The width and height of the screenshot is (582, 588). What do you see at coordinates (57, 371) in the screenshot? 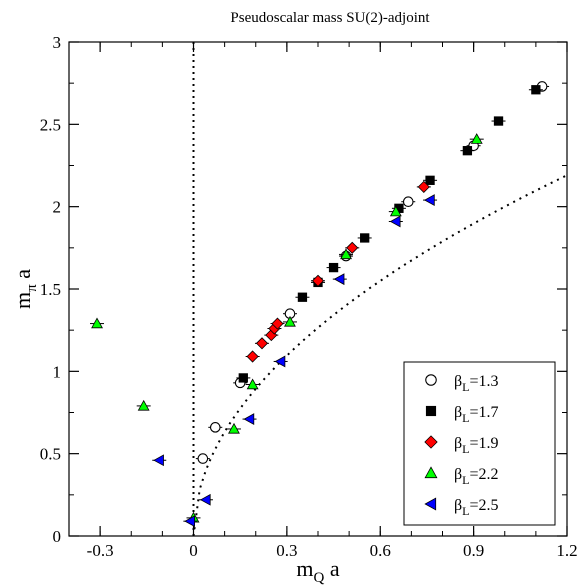
I see `y-tick-label: 1` at bounding box center [57, 371].